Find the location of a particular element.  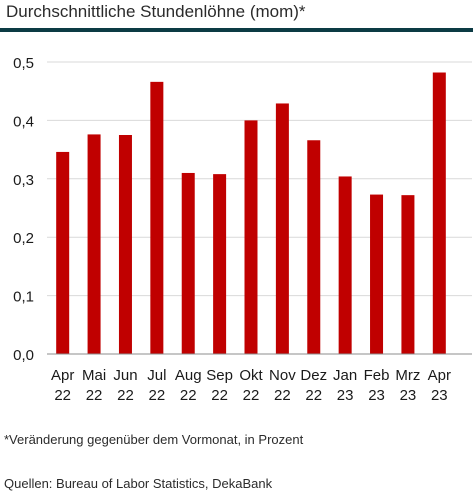

y-axis-ticks: 0,0 0,1 0,2 0,3 0,4 0,5 is located at coordinates (23, 209).